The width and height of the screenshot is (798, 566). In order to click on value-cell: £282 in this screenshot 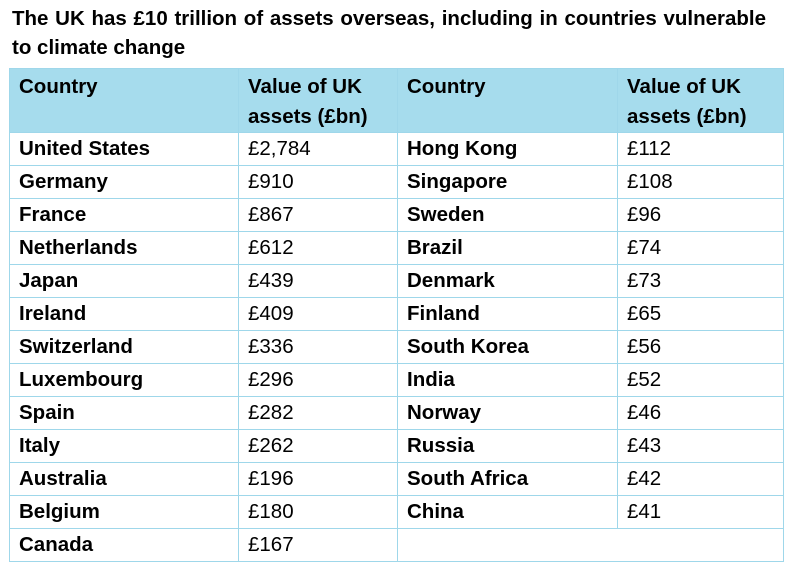, I will do `click(318, 413)`.